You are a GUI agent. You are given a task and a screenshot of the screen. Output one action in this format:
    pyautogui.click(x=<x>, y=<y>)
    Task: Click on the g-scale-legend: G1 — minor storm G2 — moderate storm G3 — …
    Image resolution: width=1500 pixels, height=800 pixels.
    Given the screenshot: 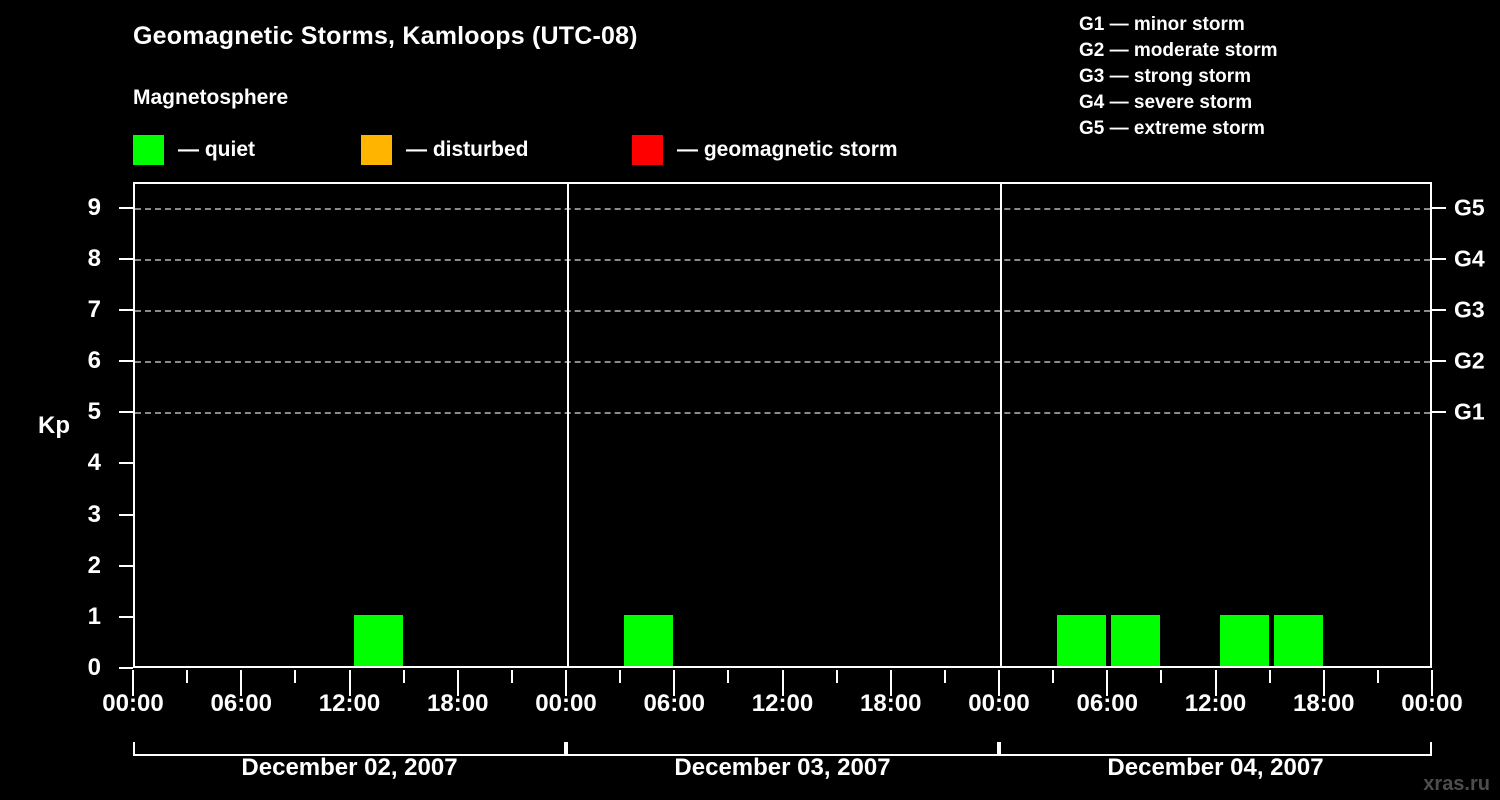 What is the action you would take?
    pyautogui.click(x=1178, y=77)
    